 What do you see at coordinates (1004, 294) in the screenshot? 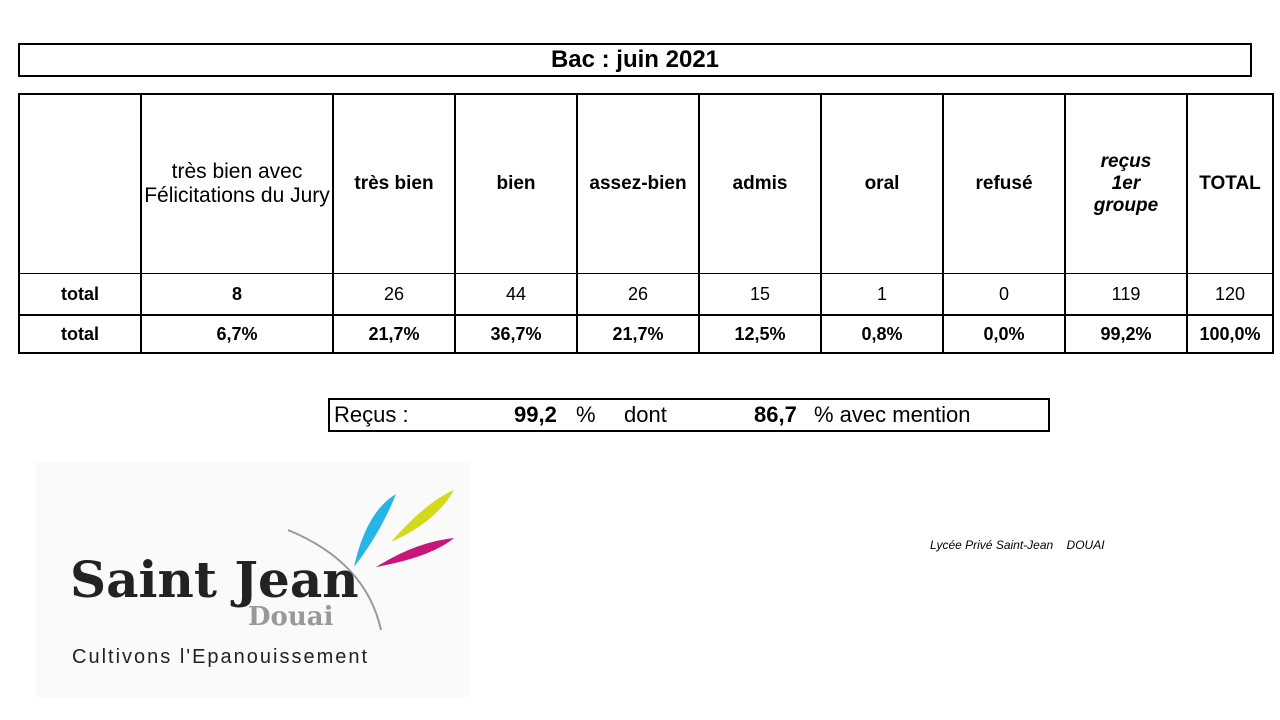
I see `data-cell: 0` at bounding box center [1004, 294].